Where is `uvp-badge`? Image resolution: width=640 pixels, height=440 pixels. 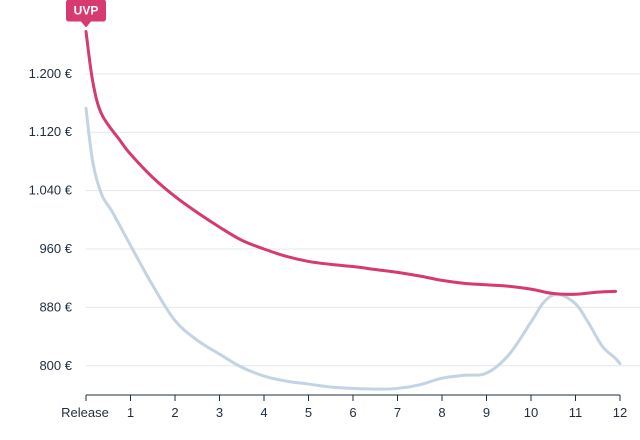
uvp-badge is located at coordinates (86, 14).